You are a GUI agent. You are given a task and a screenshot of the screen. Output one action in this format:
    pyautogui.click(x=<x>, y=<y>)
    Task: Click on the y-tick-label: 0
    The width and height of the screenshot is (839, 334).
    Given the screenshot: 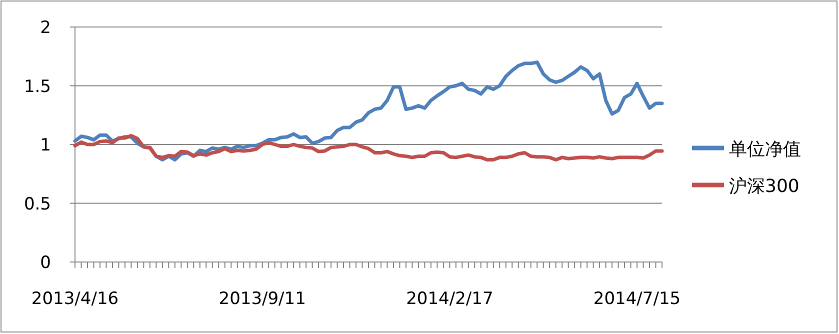 What is the action you would take?
    pyautogui.click(x=45, y=263)
    